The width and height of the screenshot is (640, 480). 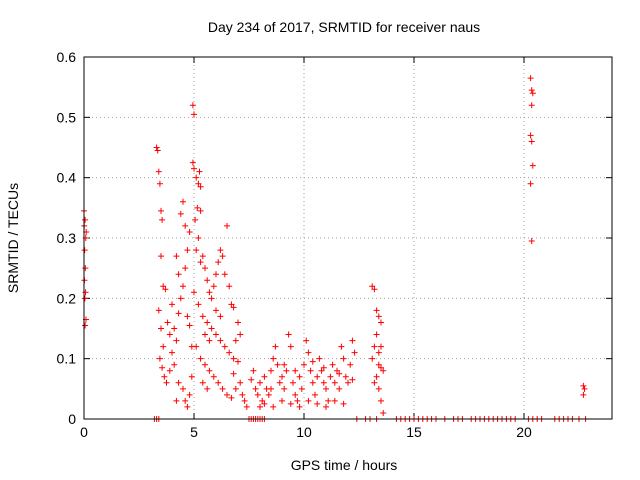 What do you see at coordinates (67, 178) in the screenshot?
I see `y-tick-label: 0.4` at bounding box center [67, 178].